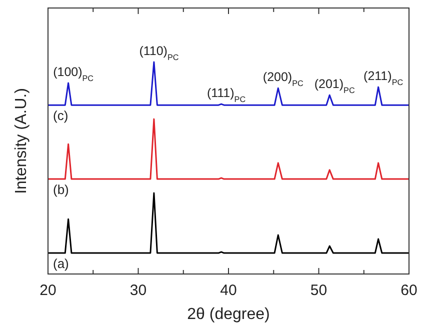 Image resolution: width=433 pixels, height=336 pixels. Describe the element at coordinates (334, 86) in the screenshot. I see `annotation: (201)$_{PC}$` at that location.